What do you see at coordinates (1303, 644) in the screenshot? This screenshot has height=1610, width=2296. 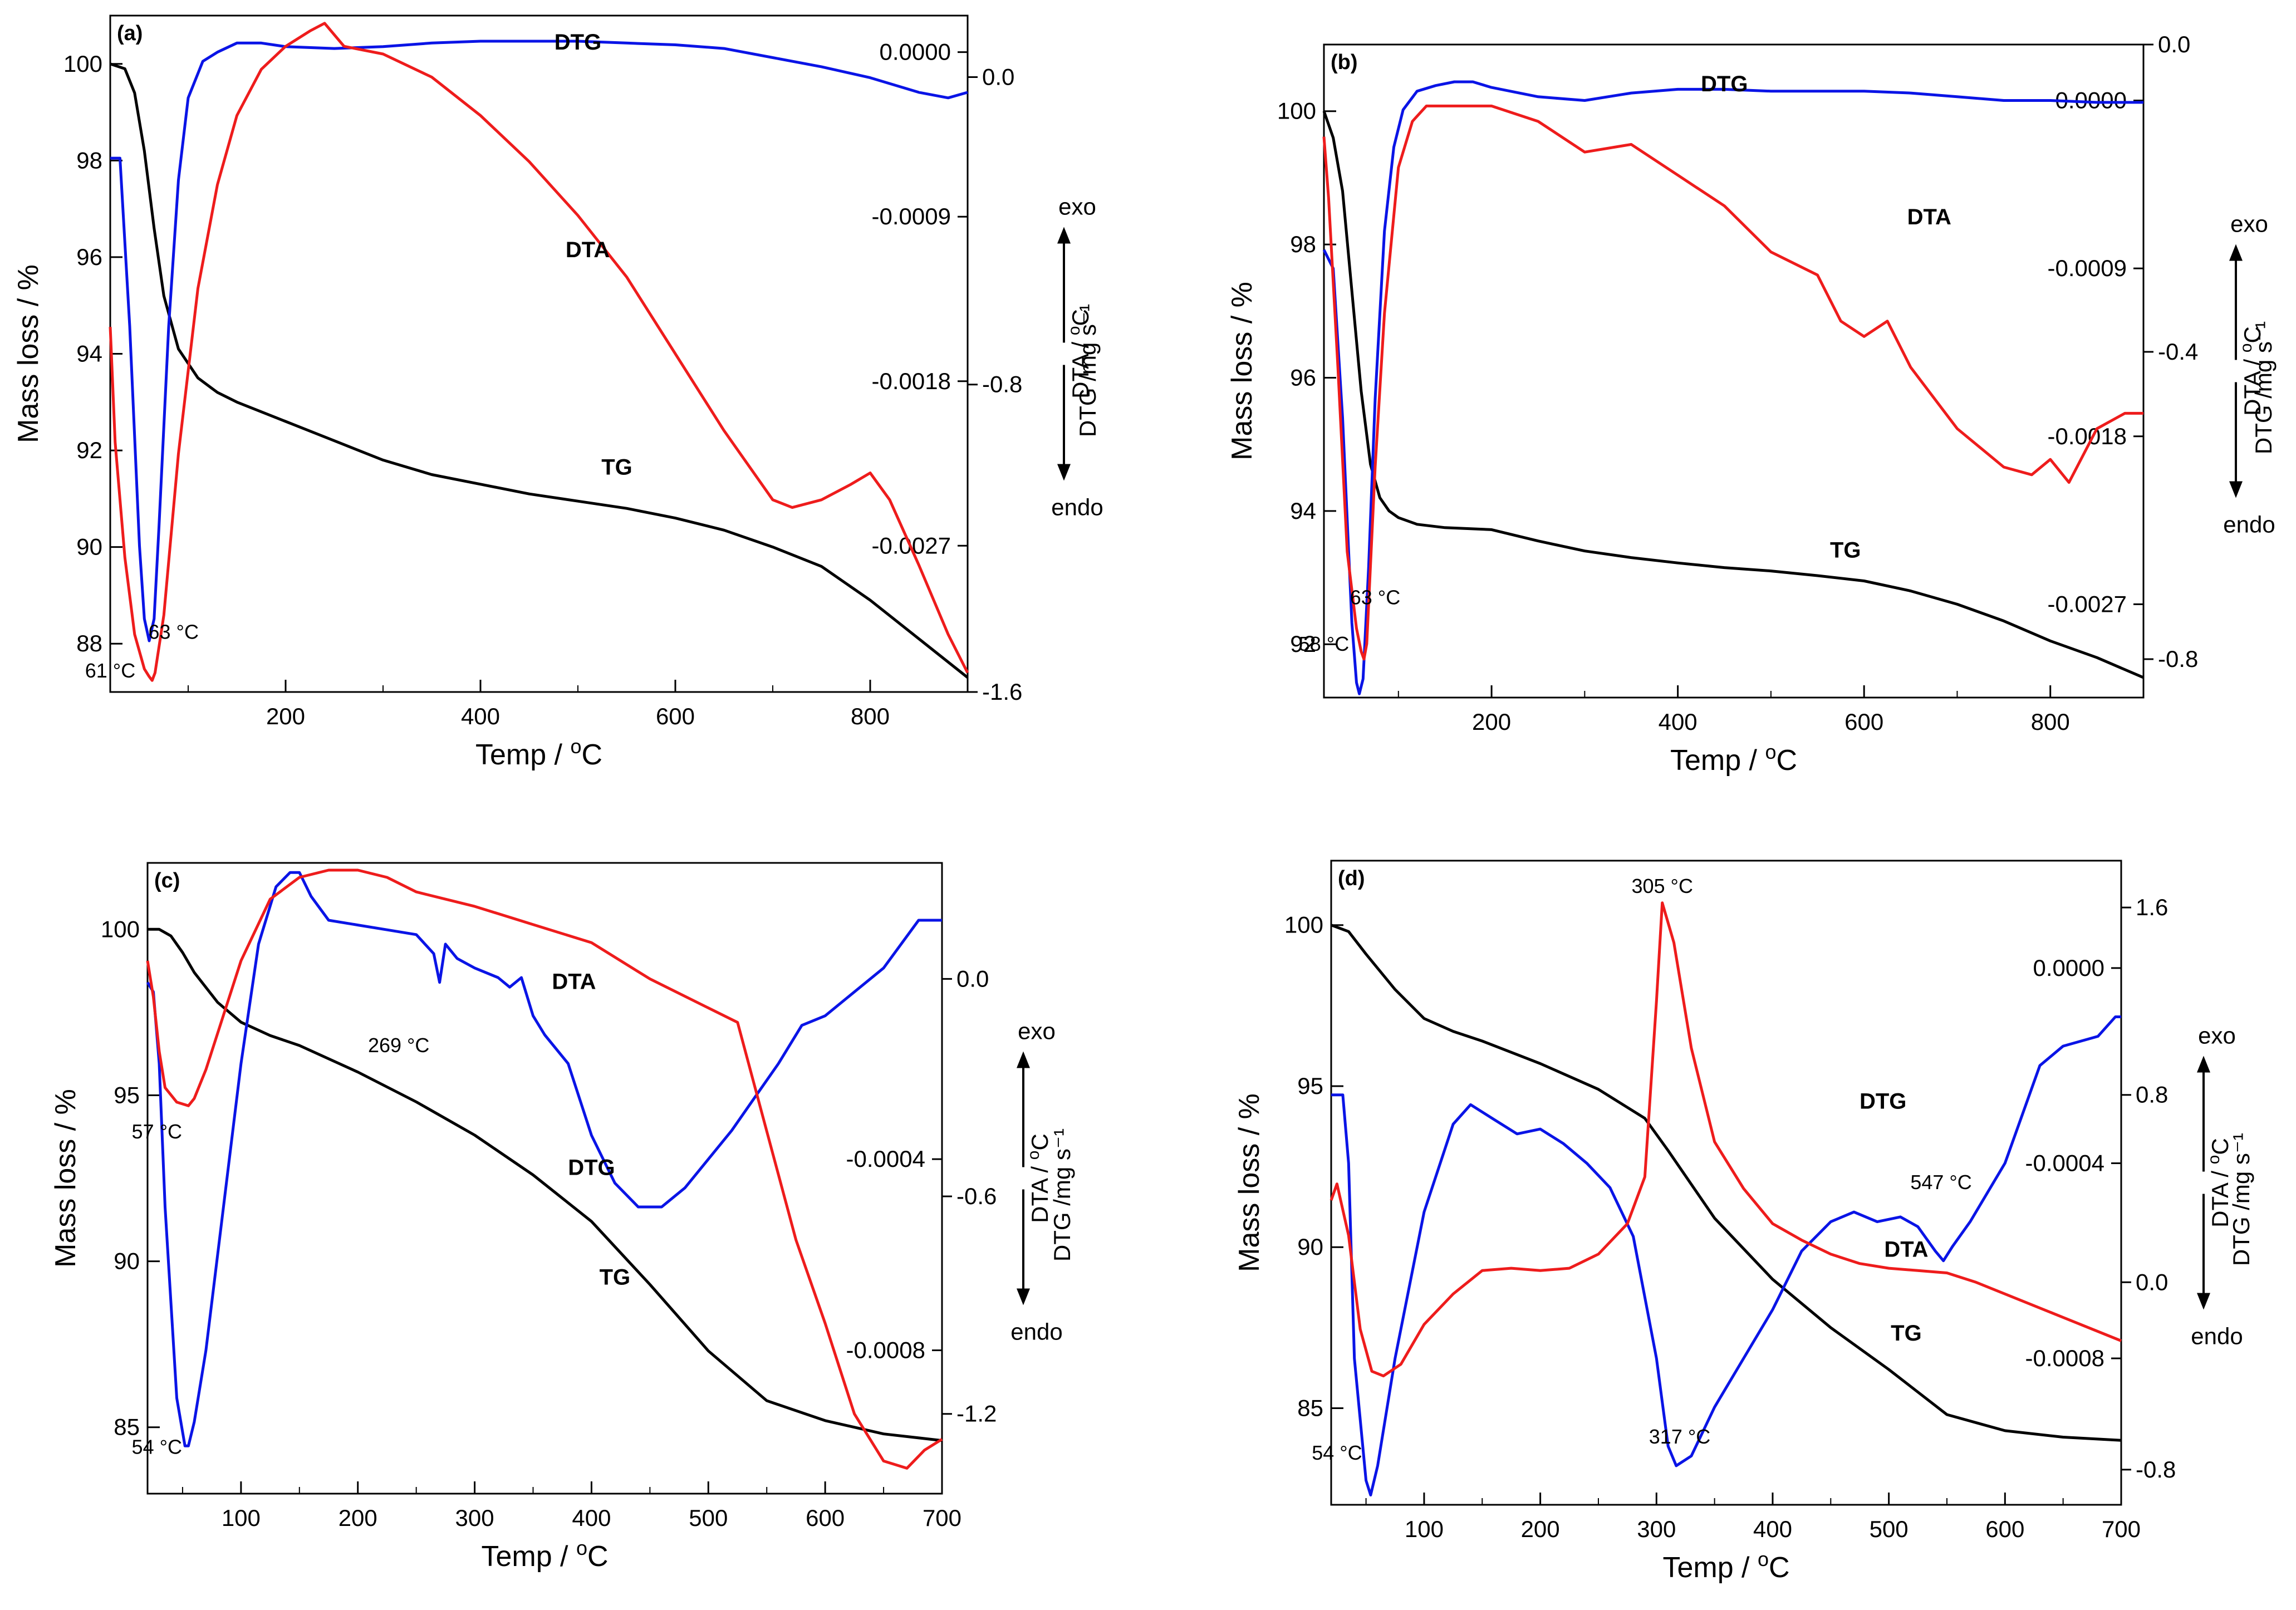 I see `y-tick-label: 92` at bounding box center [1303, 644].